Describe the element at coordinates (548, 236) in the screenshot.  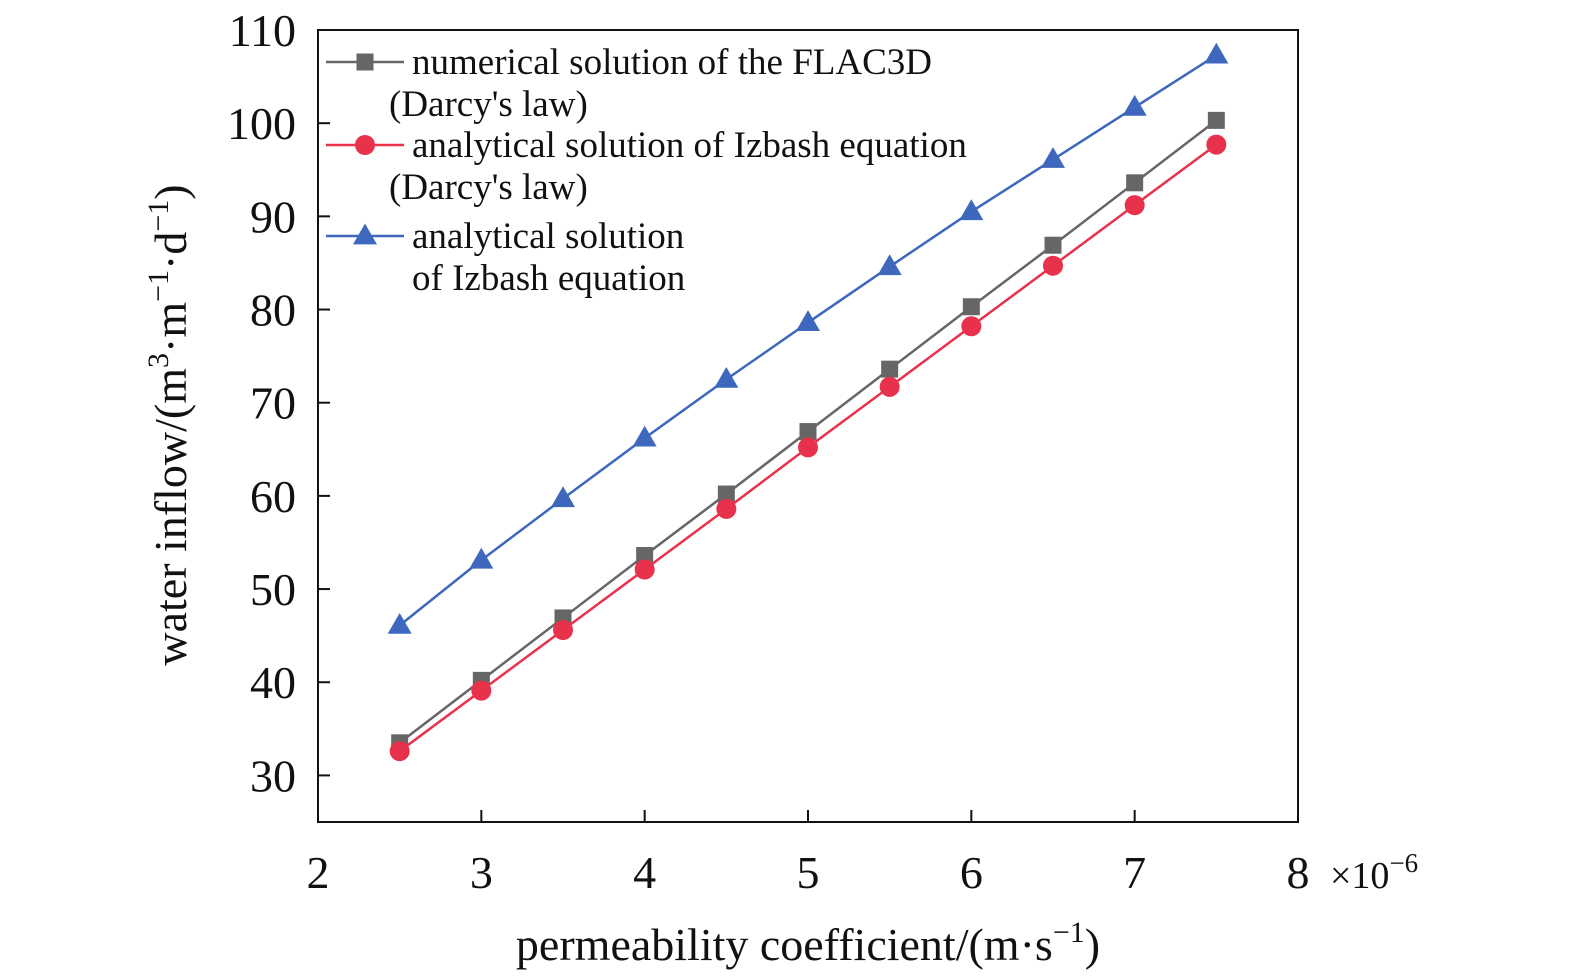
I see `legend-label: analytical solution` at that location.